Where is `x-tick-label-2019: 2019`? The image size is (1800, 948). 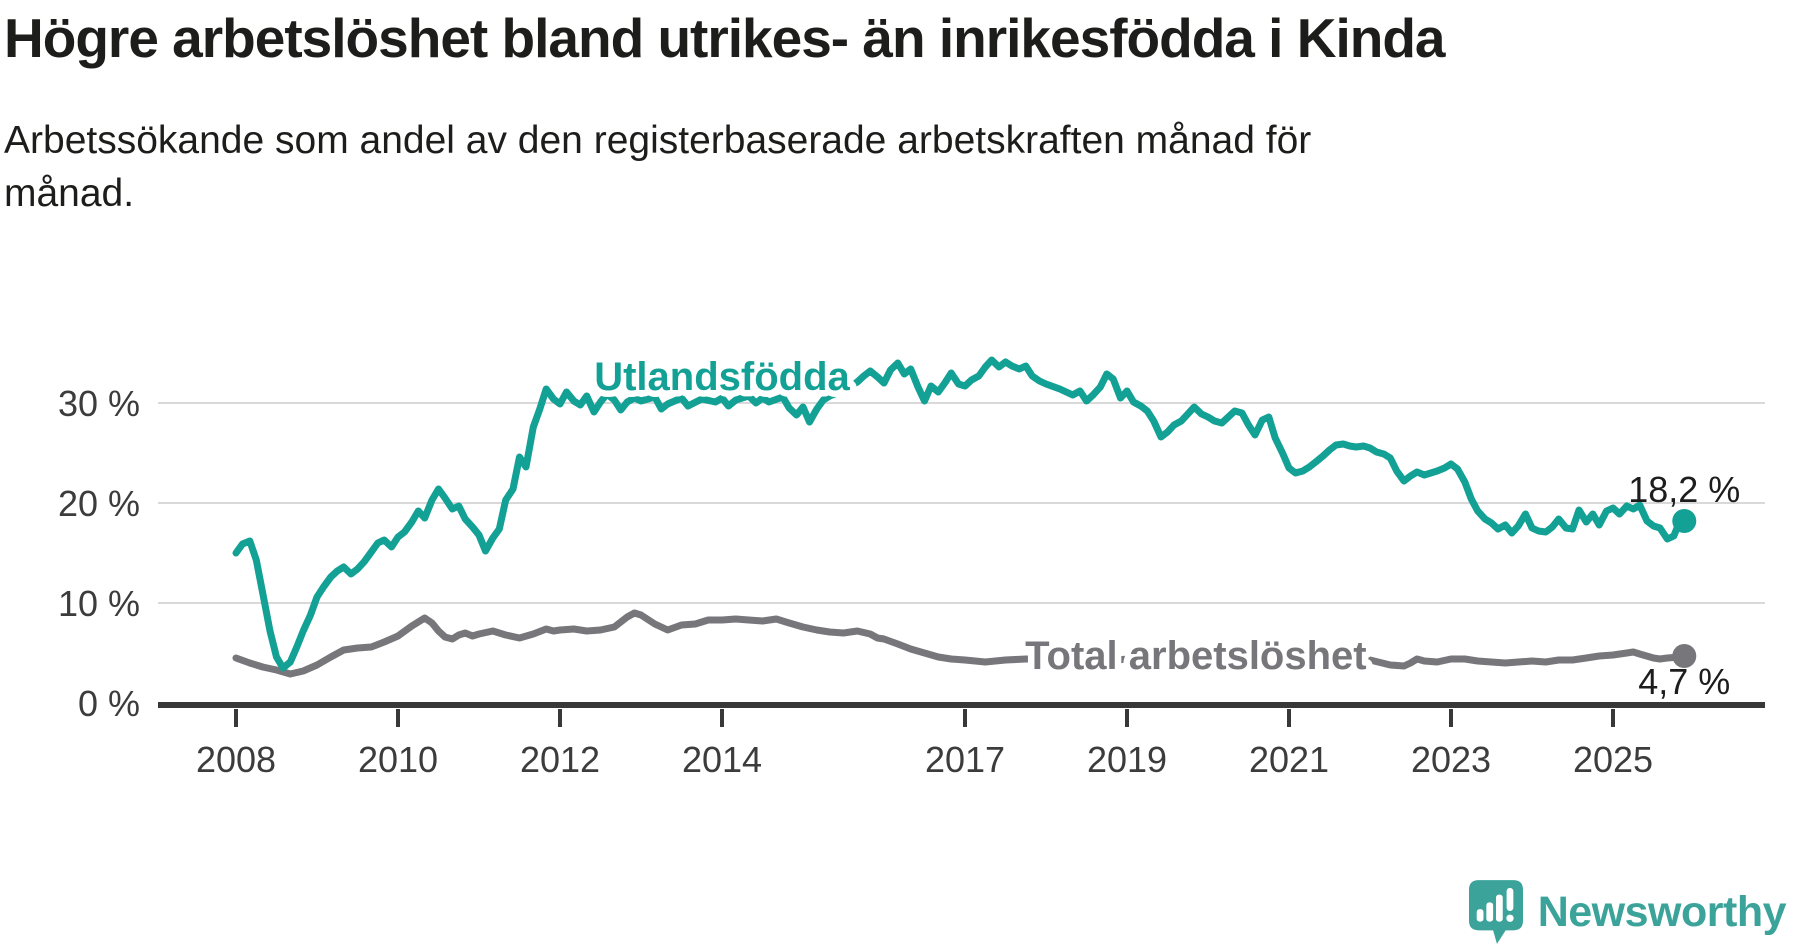 x-tick-label-2019: 2019 is located at coordinates (1127, 759).